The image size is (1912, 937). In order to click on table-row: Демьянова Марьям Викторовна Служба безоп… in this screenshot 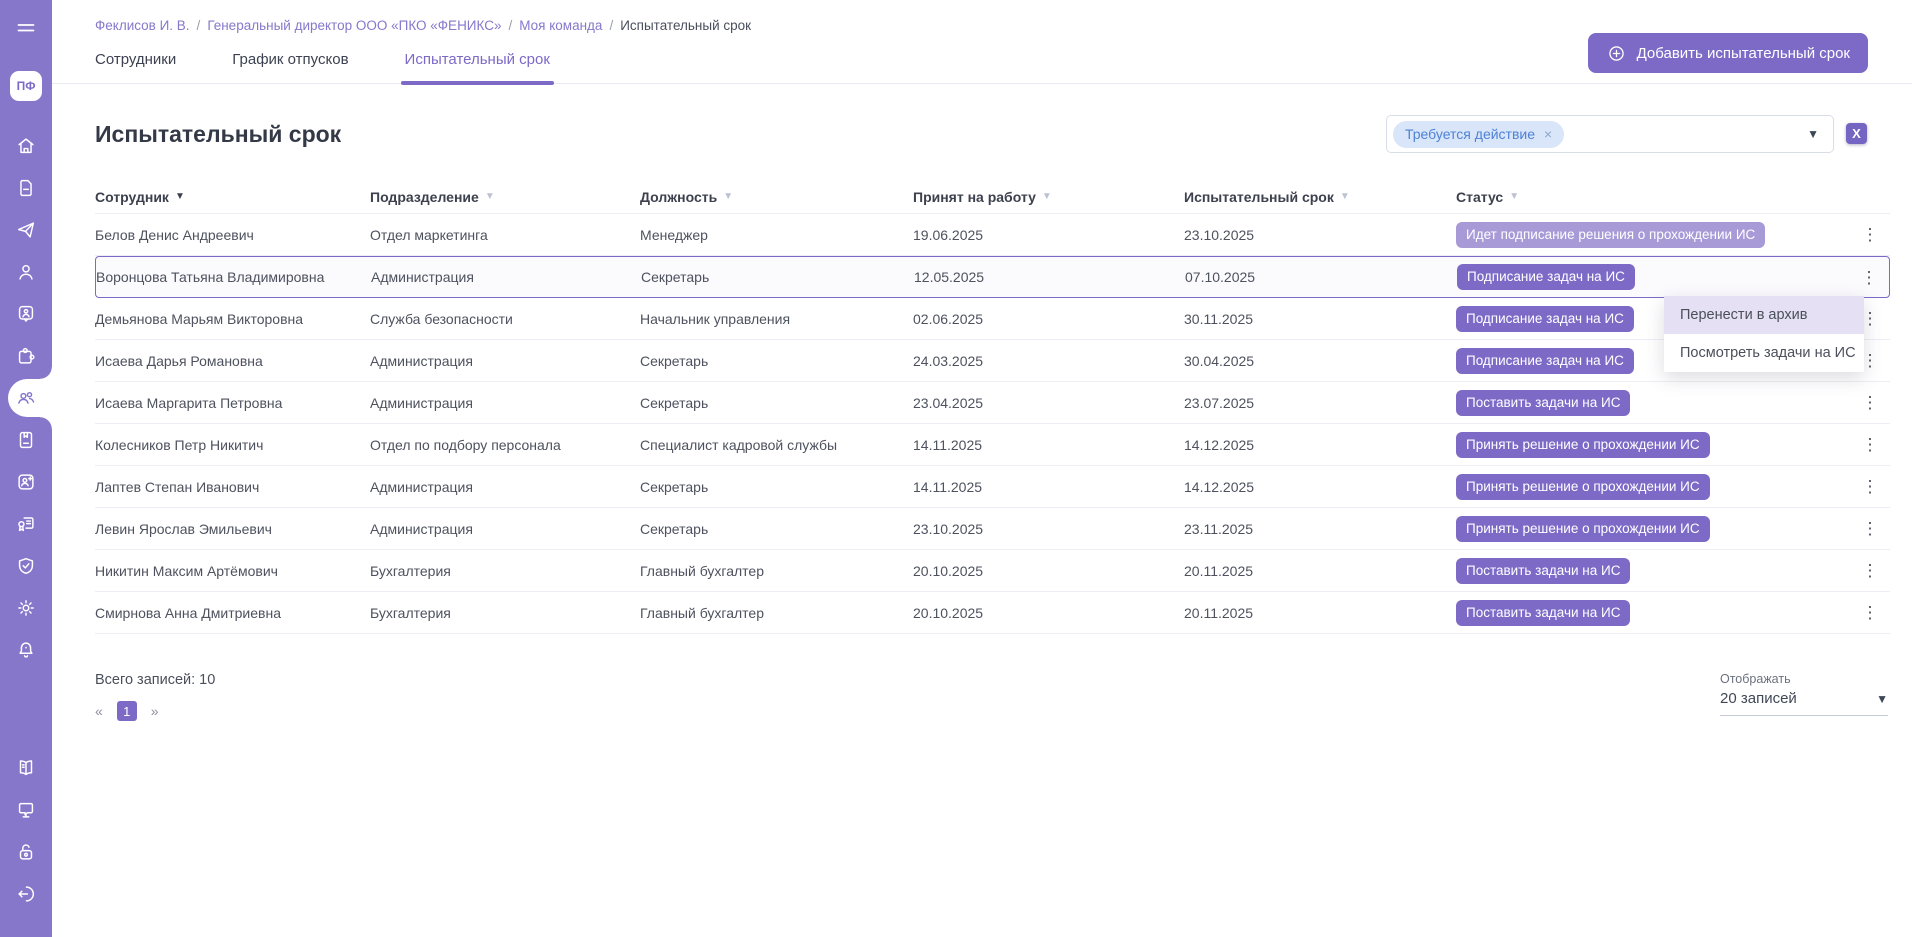, I will do `click(992, 319)`.